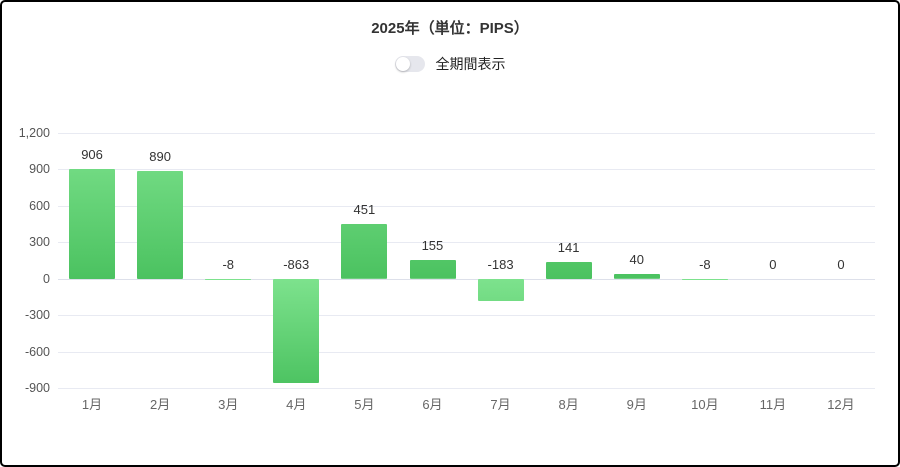 This screenshot has height=467, width=900. Describe the element at coordinates (568, 404) in the screenshot. I see `x-tick-label: 8月` at that location.